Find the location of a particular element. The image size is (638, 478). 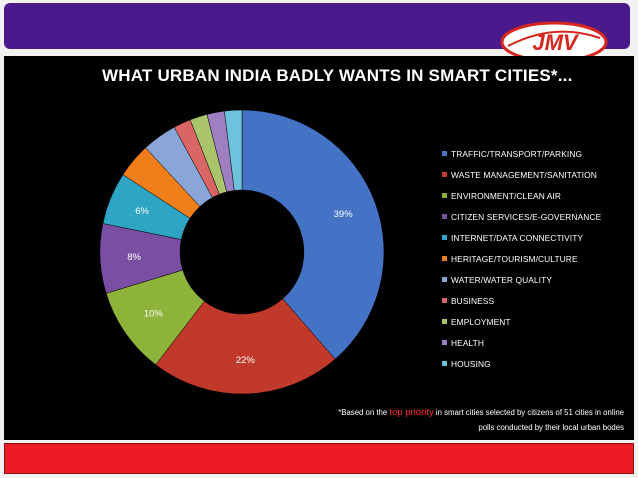

jmv-logo-icon: JMV is located at coordinates (554, 42).